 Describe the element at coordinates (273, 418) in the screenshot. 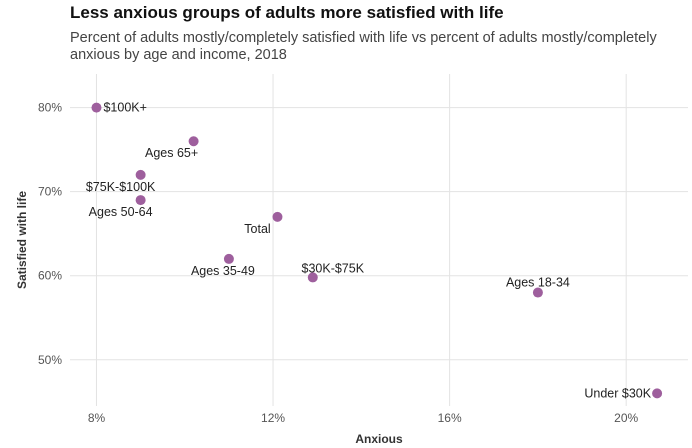

I see `x-tick-label: 12%` at that location.